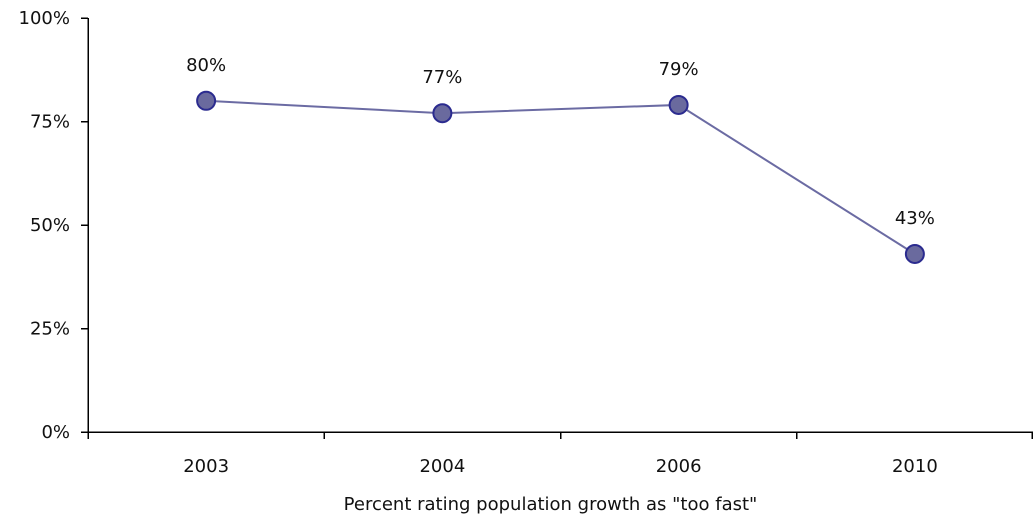 The image size is (1033, 527). I want to click on y-axis: 0% 25% 50% 75% 100%, so click(54, 225).